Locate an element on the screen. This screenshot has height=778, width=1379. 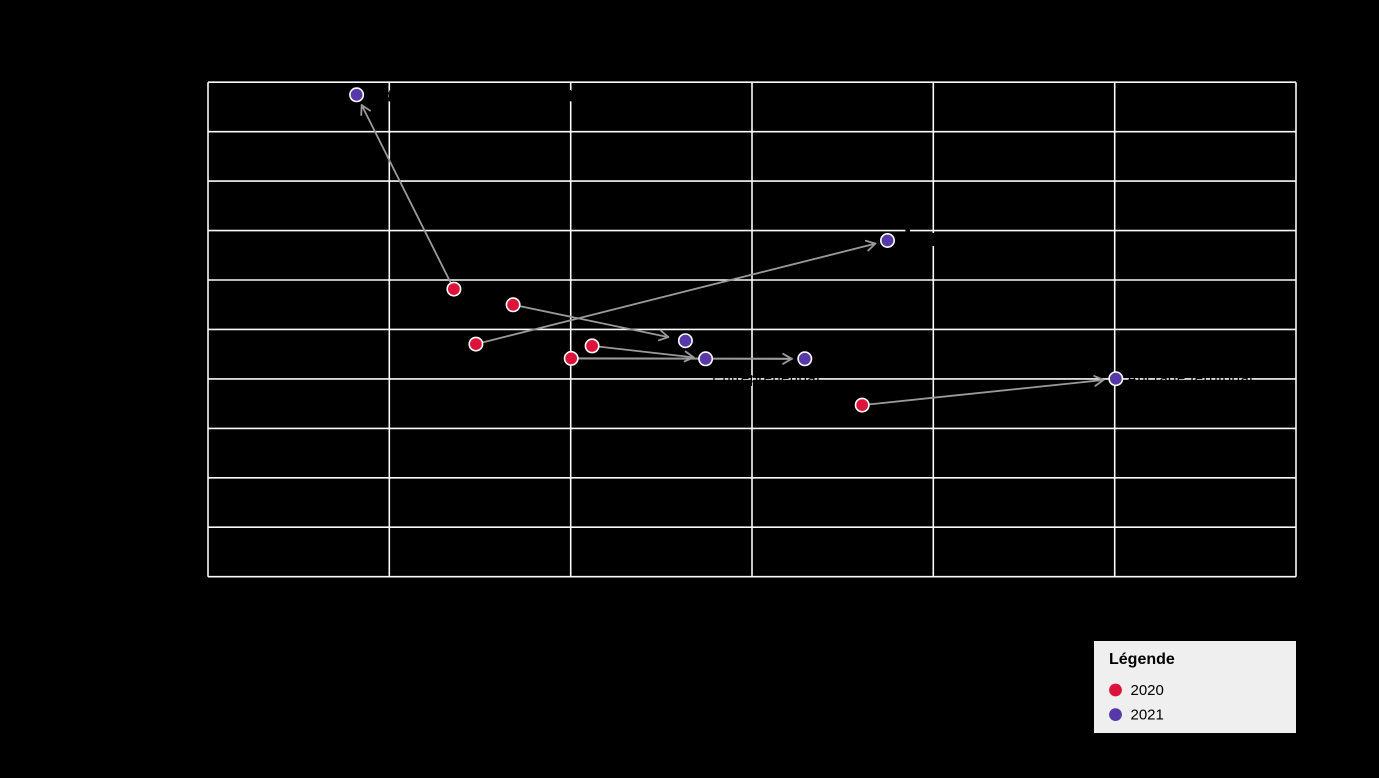
svg-text:Développement du pouvoir d'agi: Développement du pouvoir d'agir is located at coordinates (490, 96).